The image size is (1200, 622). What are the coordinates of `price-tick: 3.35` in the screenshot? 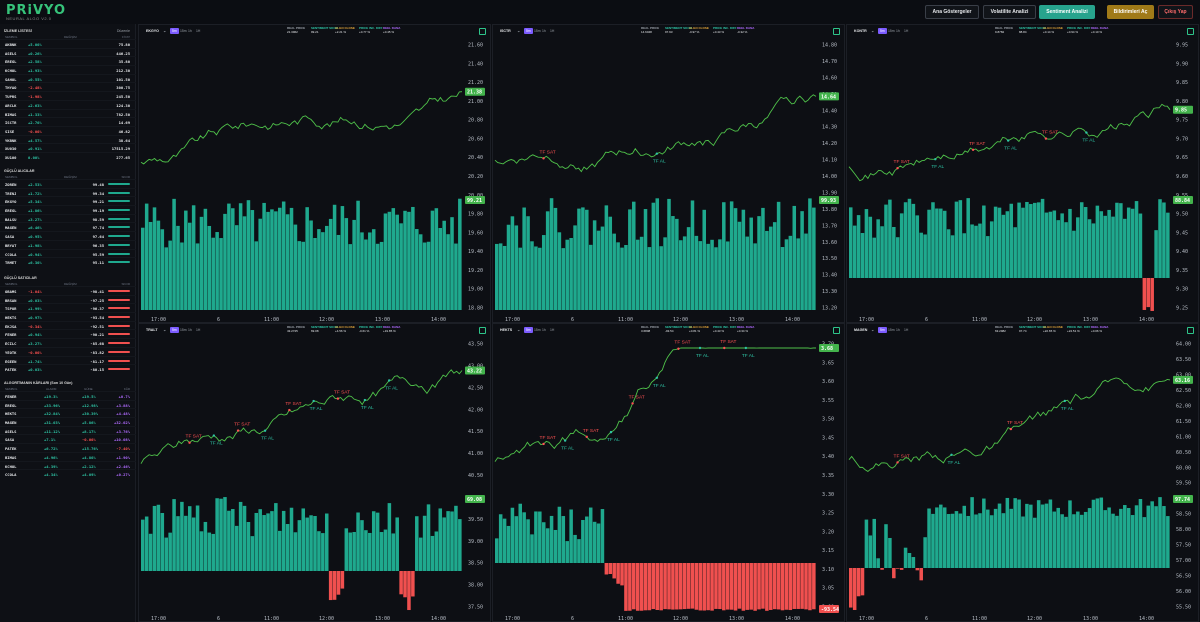 It's located at (828, 476).